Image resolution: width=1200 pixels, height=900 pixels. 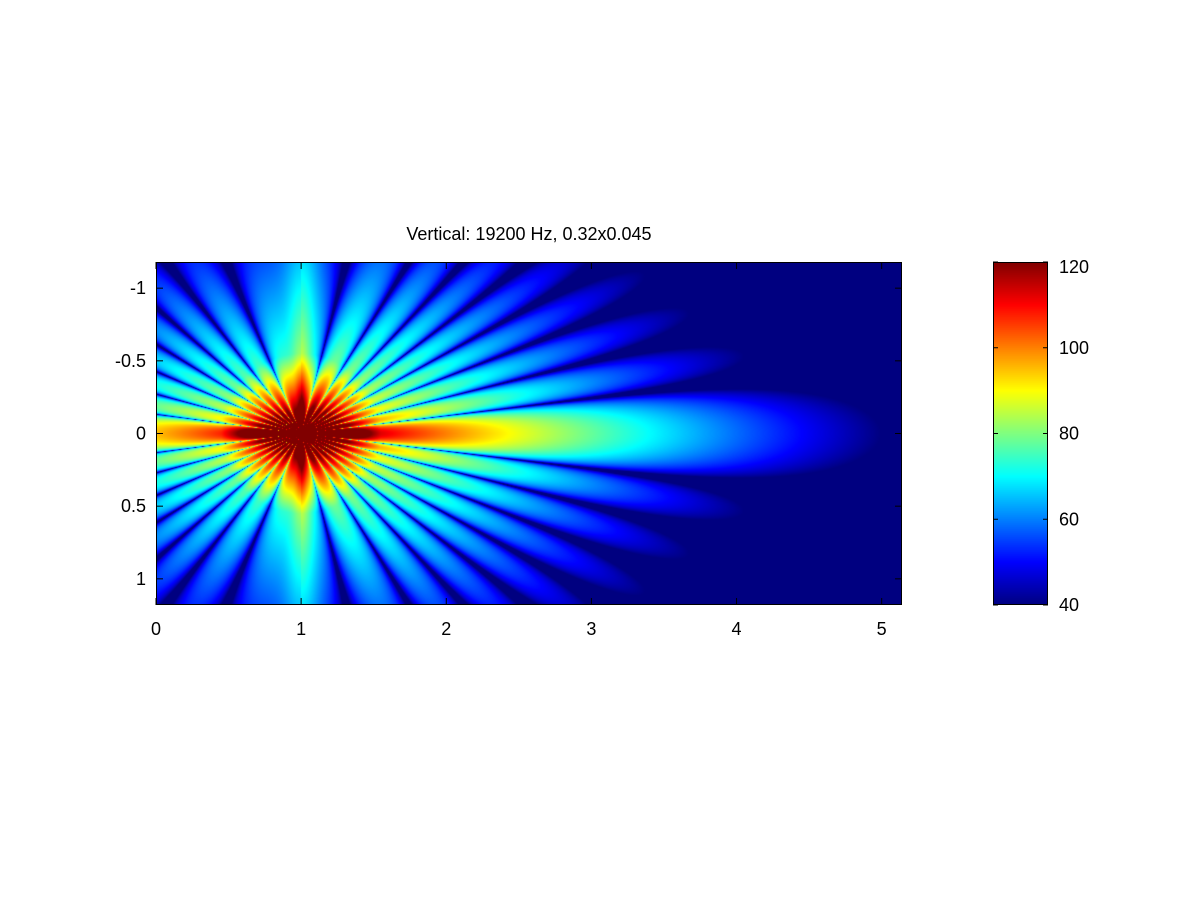 What do you see at coordinates (138, 288) in the screenshot?
I see `y-tick-label: -1` at bounding box center [138, 288].